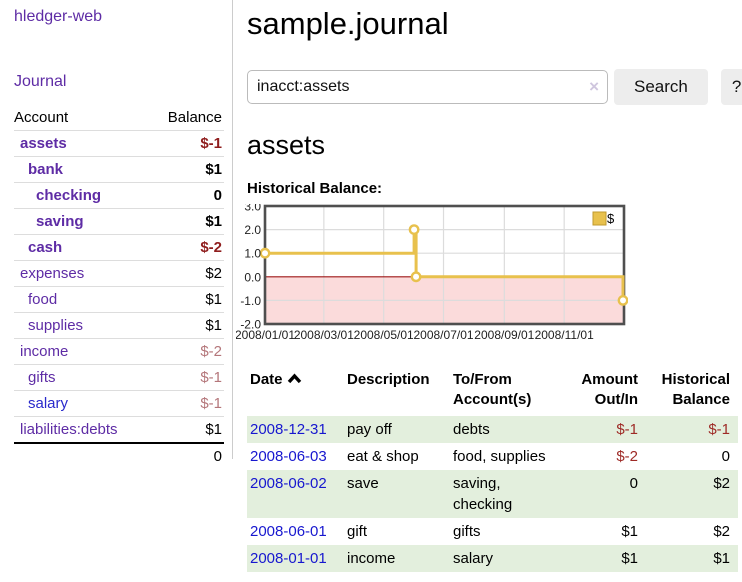  What do you see at coordinates (695, 389) in the screenshot?
I see `register-header-balance: Historical Balance` at bounding box center [695, 389].